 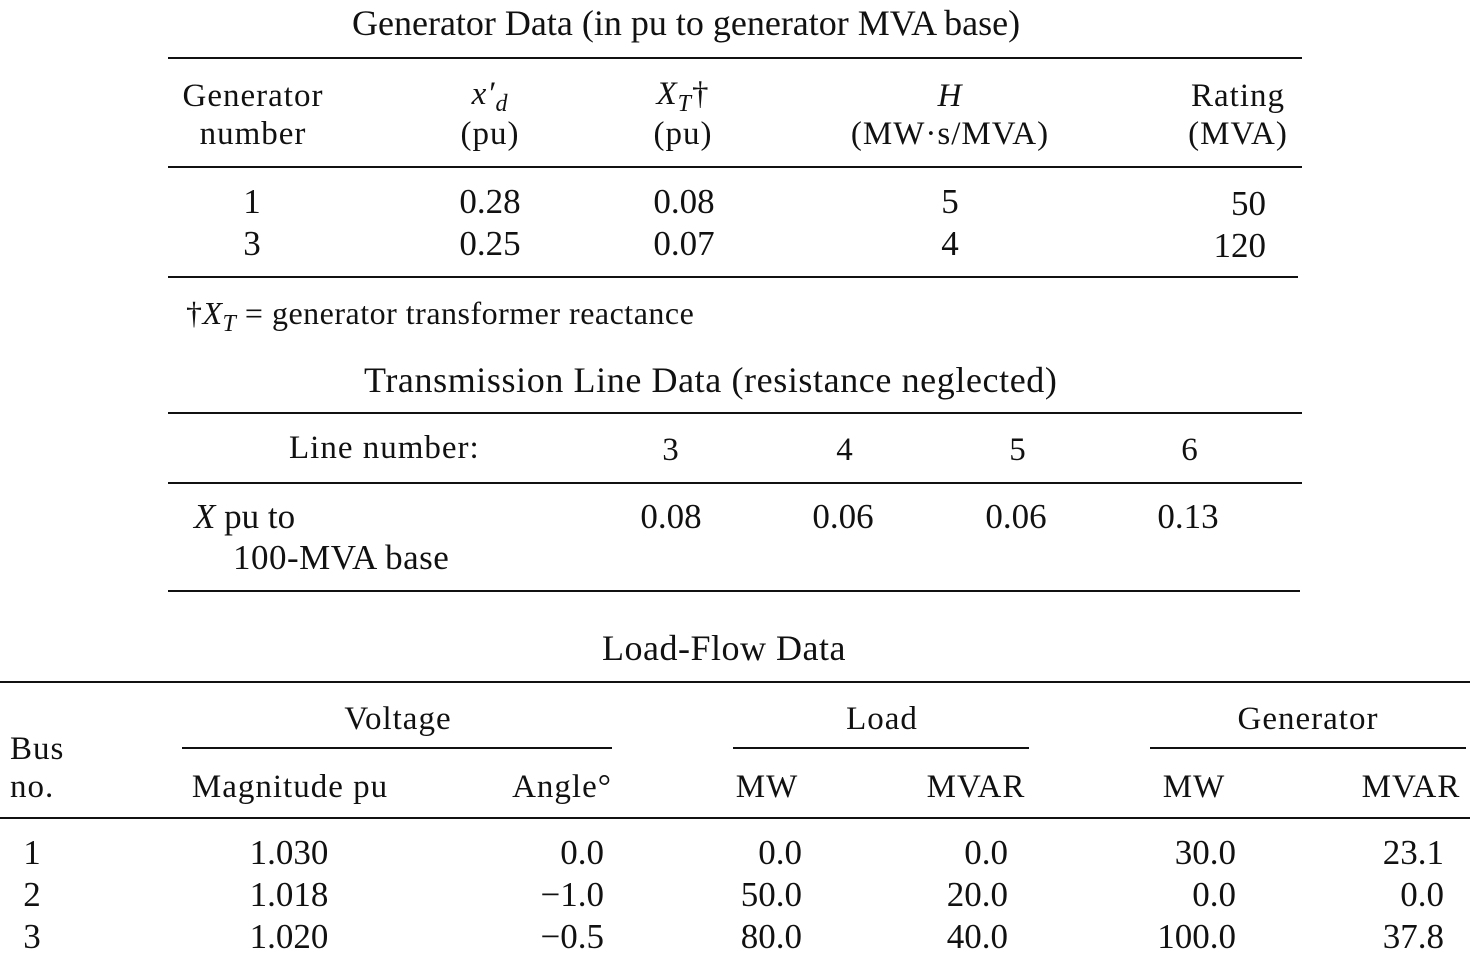 I want to click on bus-header-line1: Bus, so click(x=37, y=749).